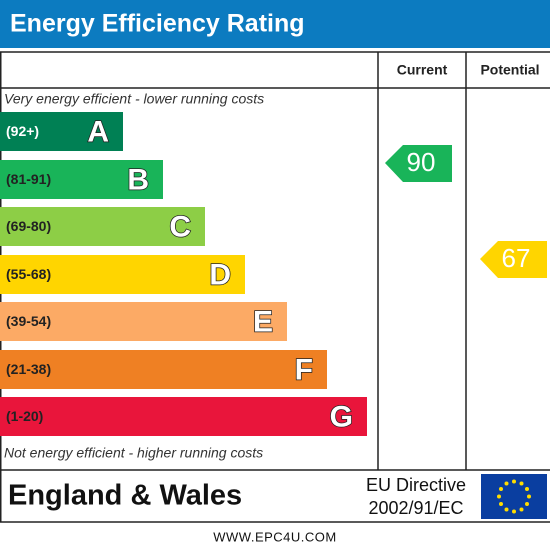  I want to click on band-letter: G, so click(341, 416).